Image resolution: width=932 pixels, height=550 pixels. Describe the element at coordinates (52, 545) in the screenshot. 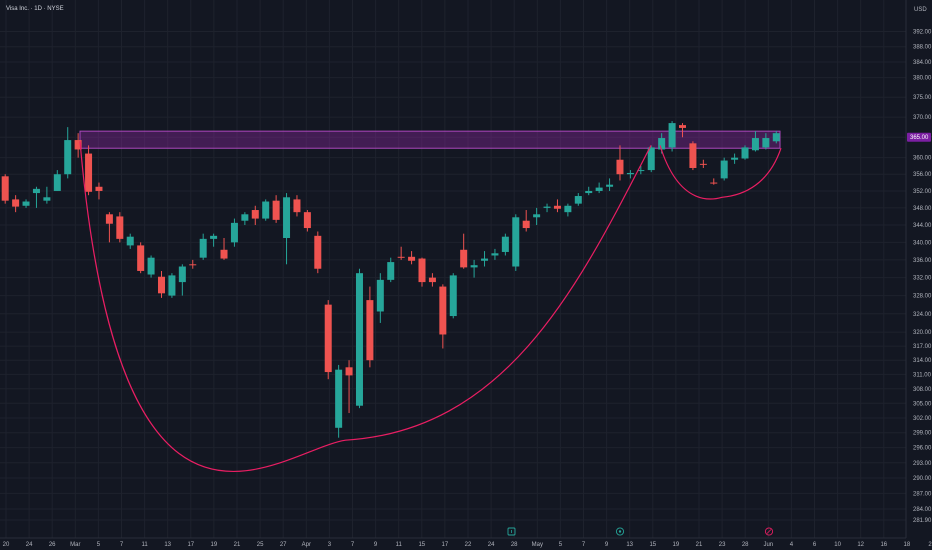

I see `time-tick-label: 26` at that location.